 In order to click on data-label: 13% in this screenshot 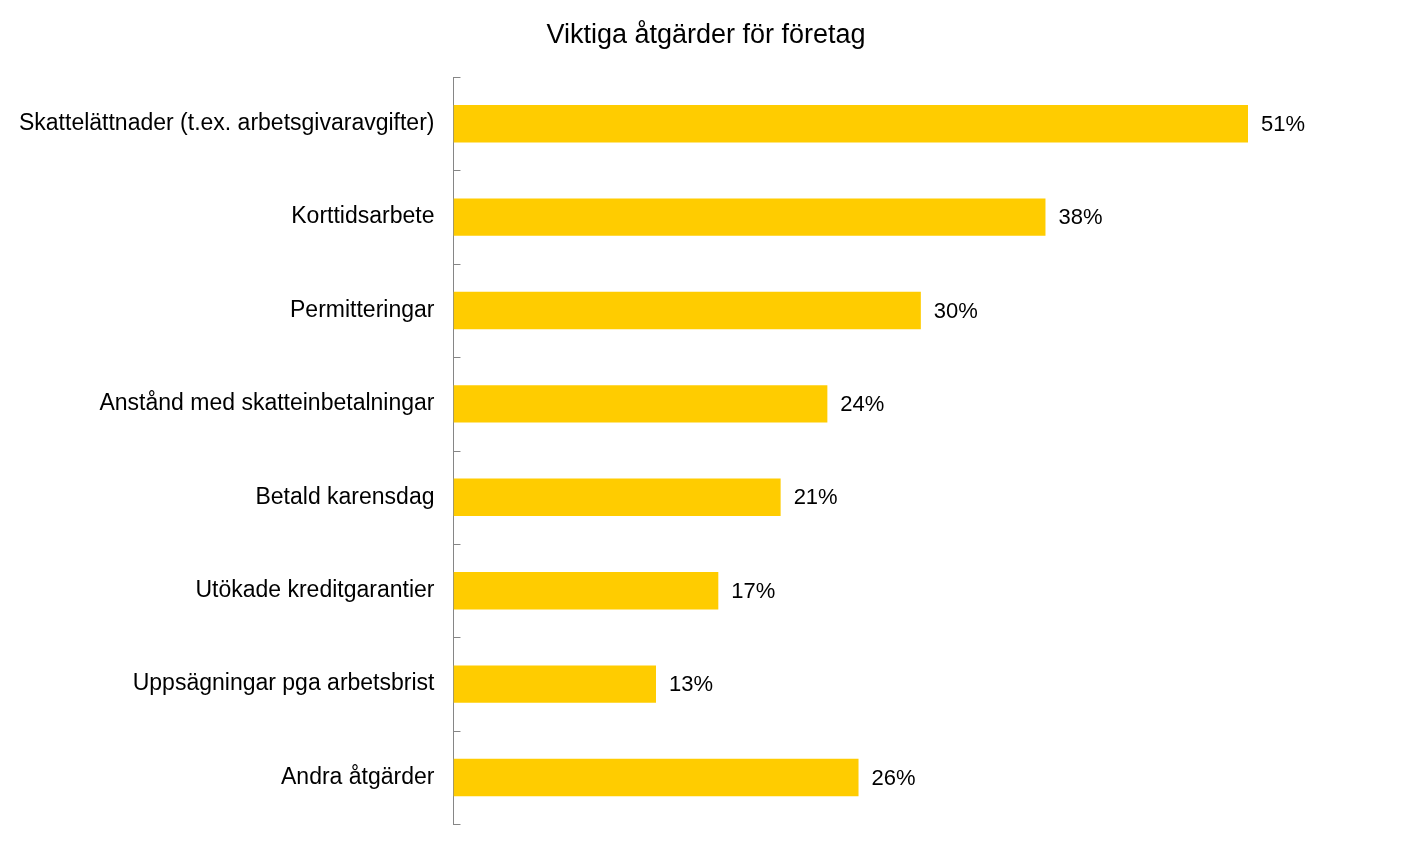, I will do `click(691, 684)`.